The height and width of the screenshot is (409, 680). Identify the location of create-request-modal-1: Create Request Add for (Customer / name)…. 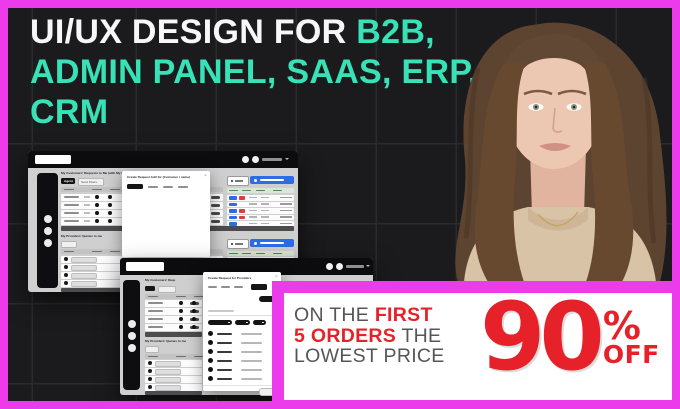
(166, 214).